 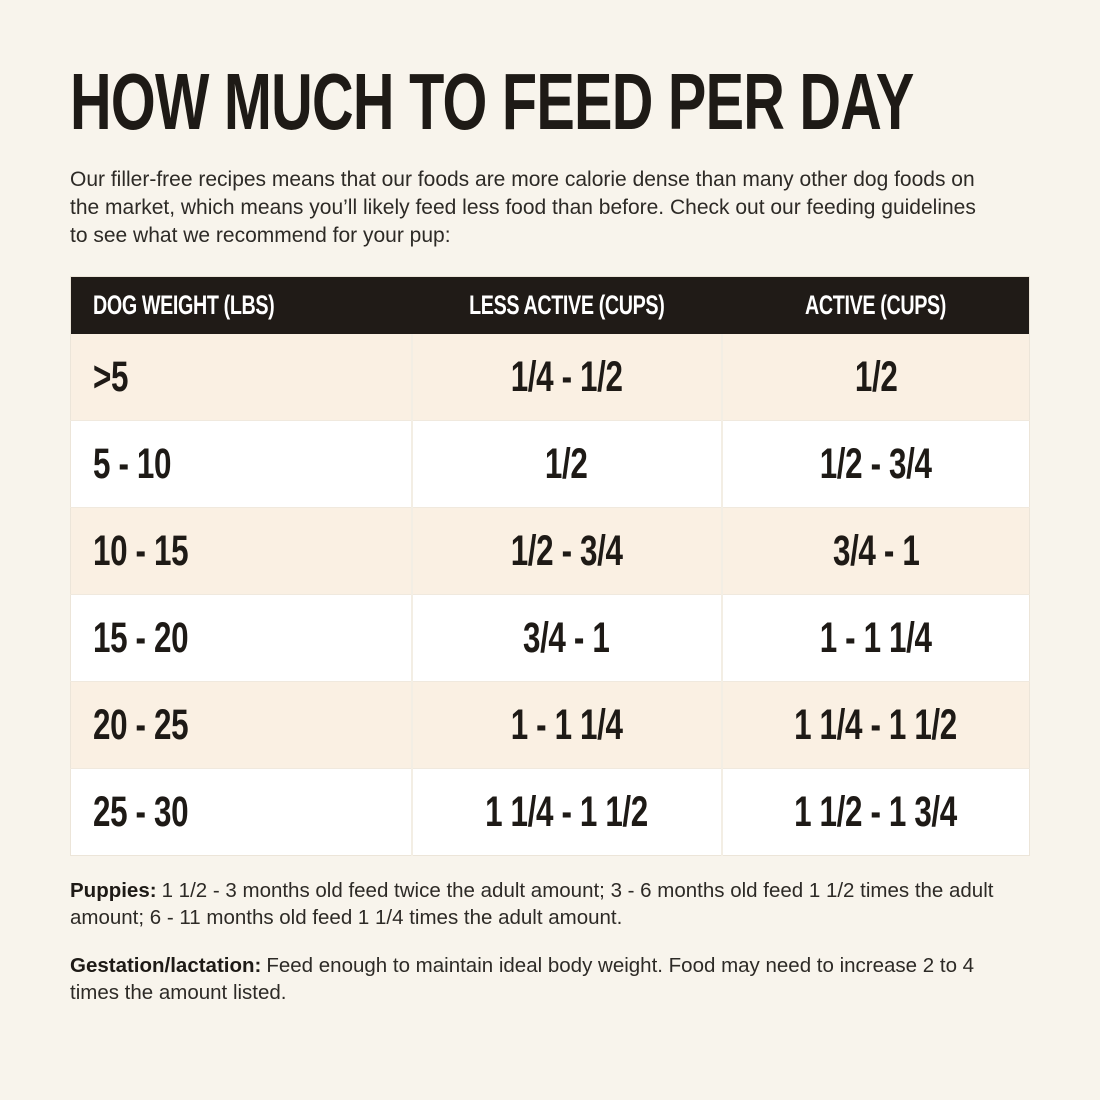 I want to click on active-cell: 1 1/2 - 1 3/4, so click(x=875, y=812).